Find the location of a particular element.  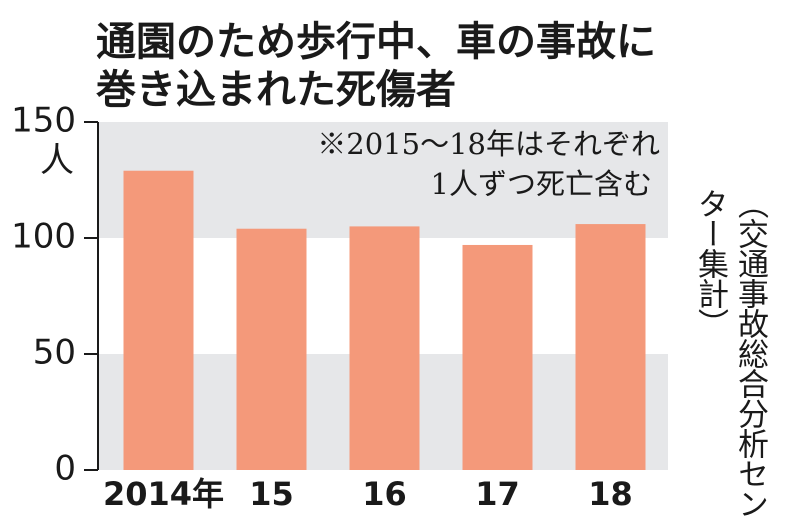

annotation: ※2015～18年はそれぞれ is located at coordinates (488, 144).